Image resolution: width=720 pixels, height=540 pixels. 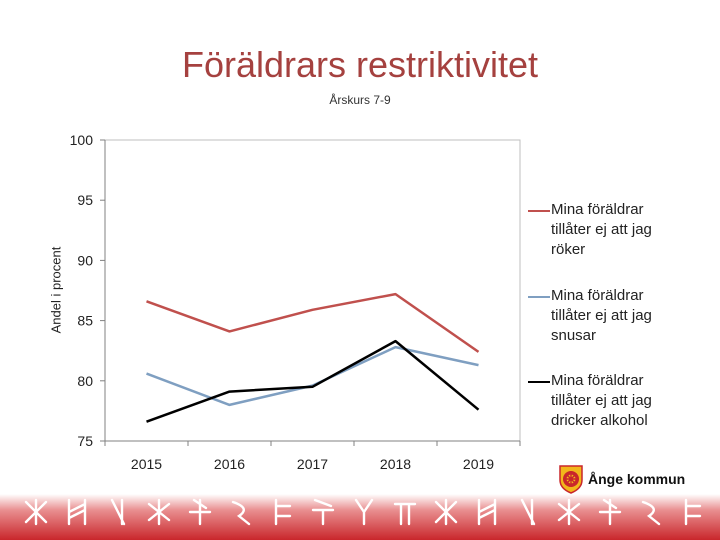 I want to click on x-tick-label: 2018, so click(x=395, y=464).